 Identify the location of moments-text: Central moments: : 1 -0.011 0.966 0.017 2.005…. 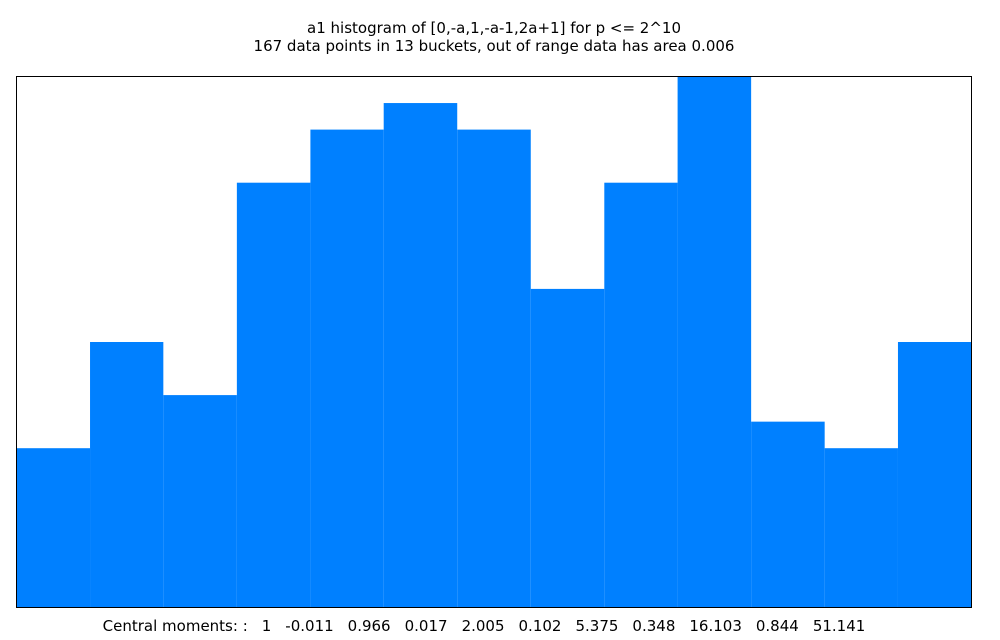
(484, 626).